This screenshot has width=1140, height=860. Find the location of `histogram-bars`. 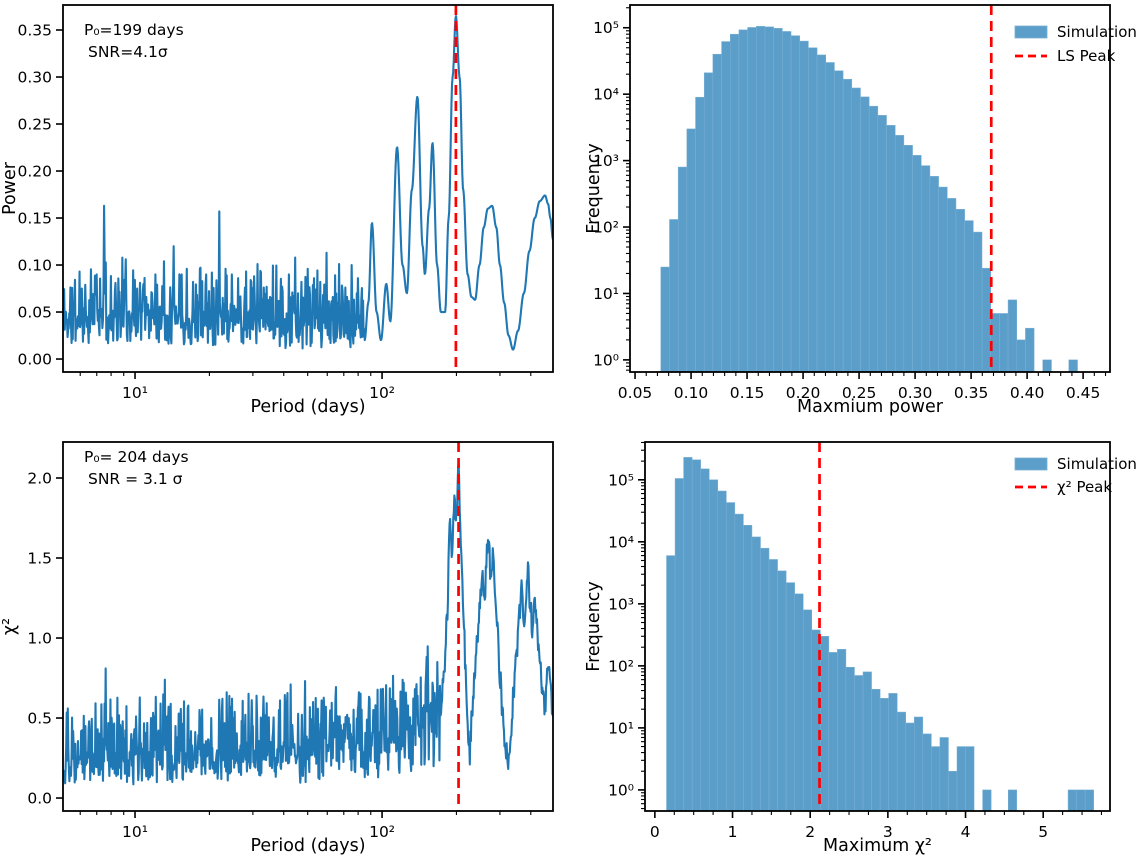

histogram-bars is located at coordinates (869, 199).